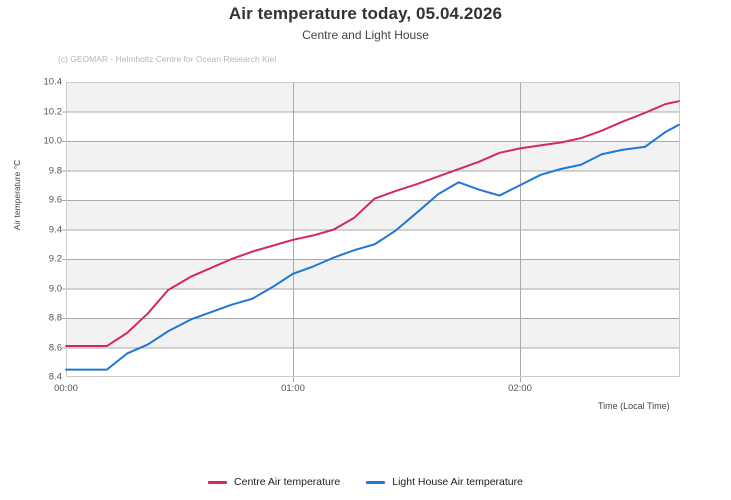  I want to click on y-tick-label: 8.6, so click(55, 347).